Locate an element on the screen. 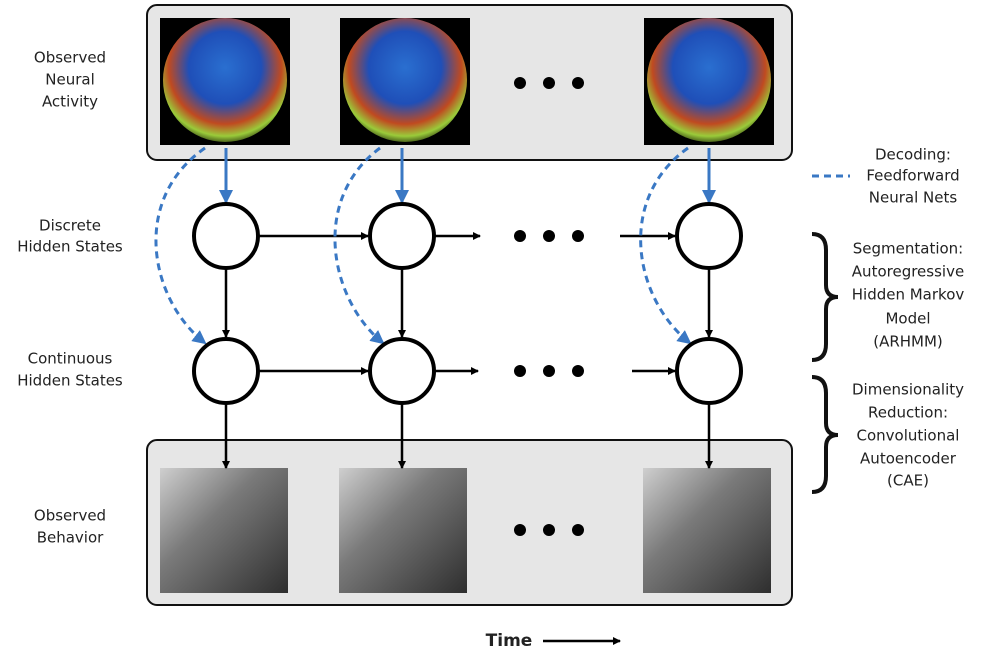  annotation: Convolutional is located at coordinates (908, 436).